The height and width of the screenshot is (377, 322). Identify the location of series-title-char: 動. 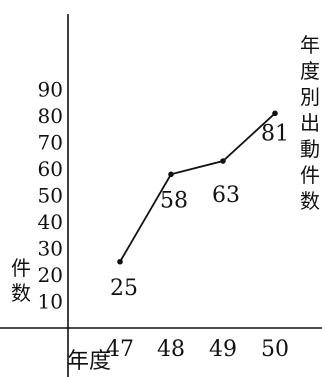
(310, 149).